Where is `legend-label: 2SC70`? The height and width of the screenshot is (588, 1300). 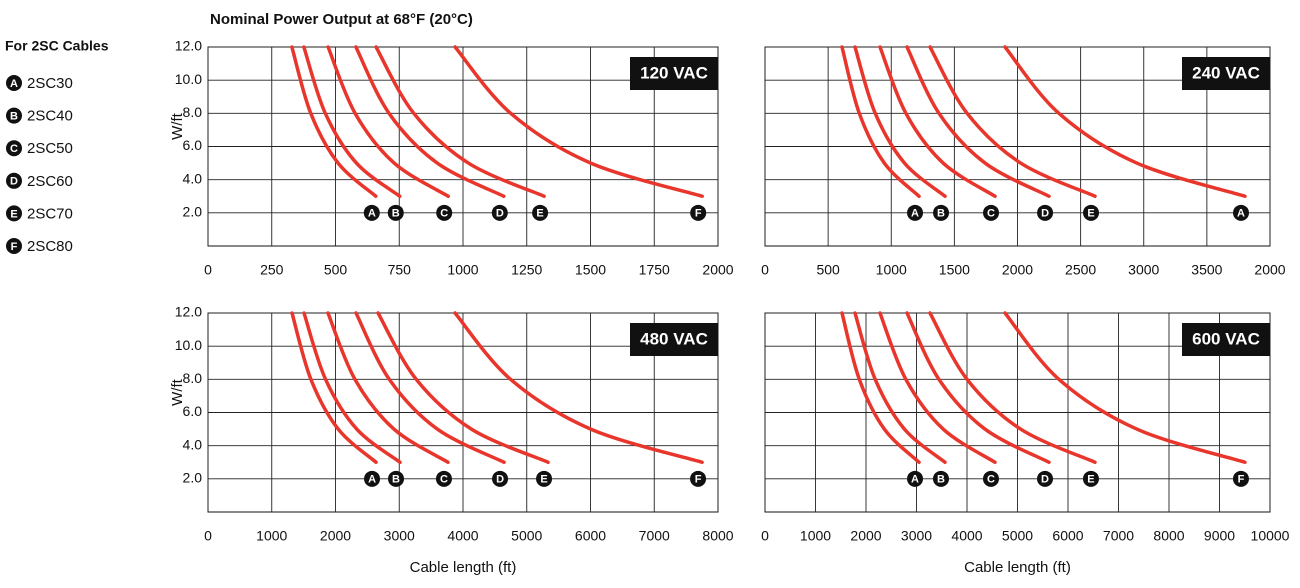 legend-label: 2SC70 is located at coordinates (50, 213).